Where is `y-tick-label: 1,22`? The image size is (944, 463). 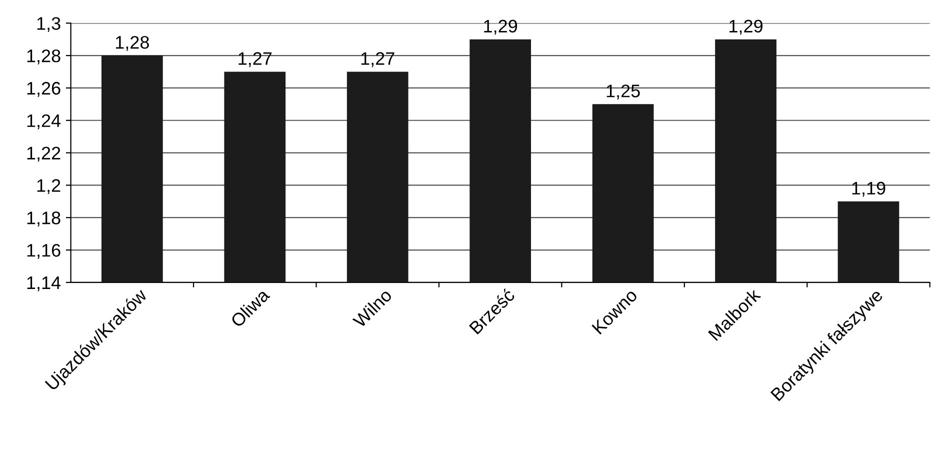 y-tick-label: 1,22 is located at coordinates (43, 154).